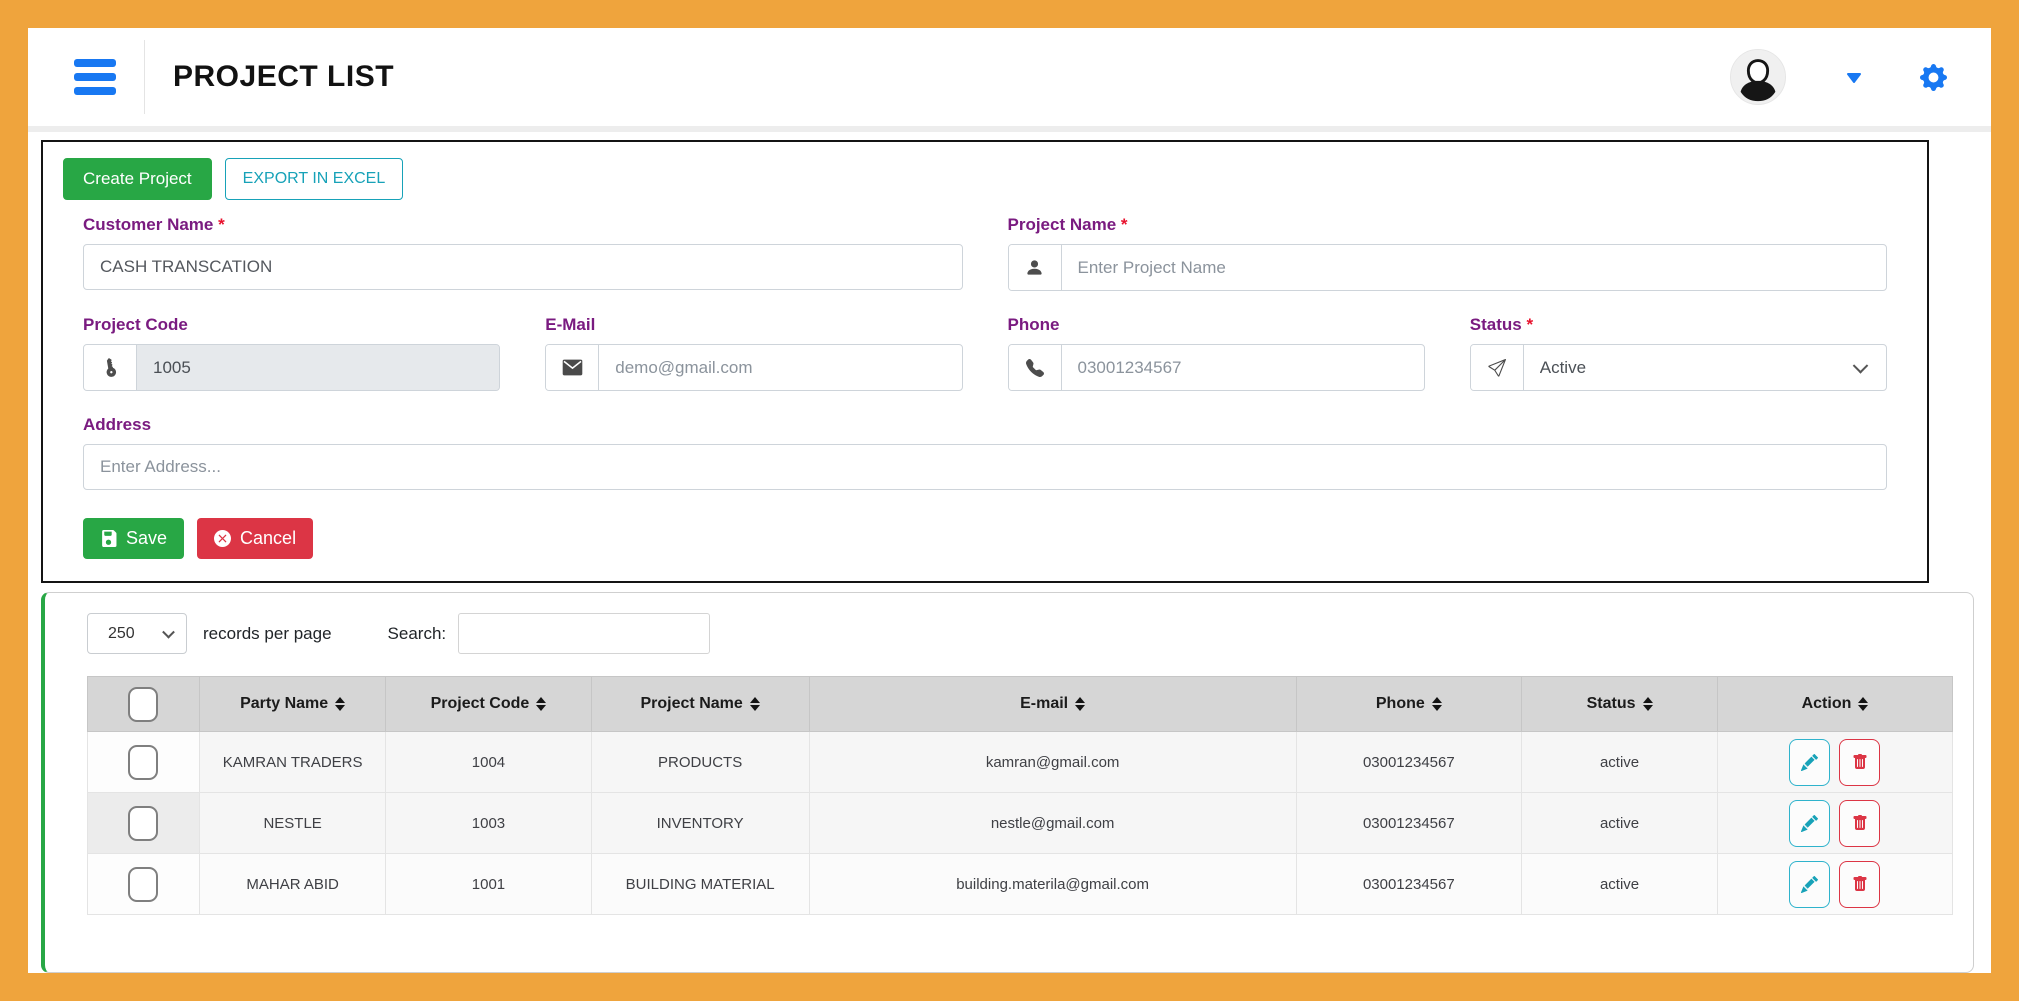 Image resolution: width=2019 pixels, height=1001 pixels. What do you see at coordinates (1052, 884) in the screenshot?
I see `email-cell: building.materila@gmail.com` at bounding box center [1052, 884].